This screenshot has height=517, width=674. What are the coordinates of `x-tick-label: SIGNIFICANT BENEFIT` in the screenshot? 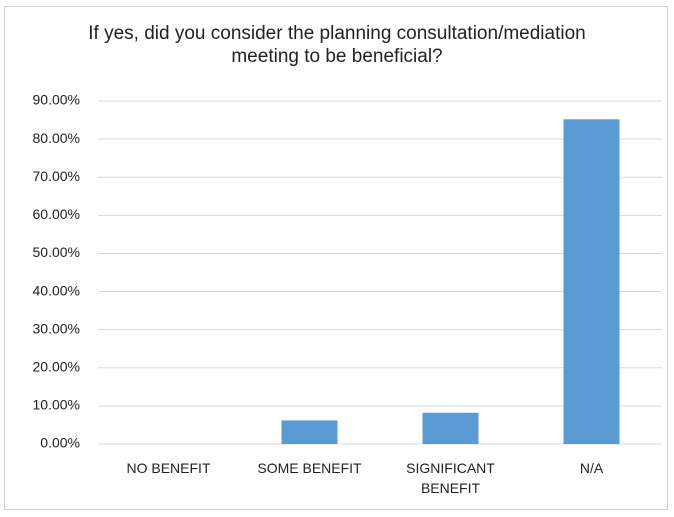 It's located at (450, 478).